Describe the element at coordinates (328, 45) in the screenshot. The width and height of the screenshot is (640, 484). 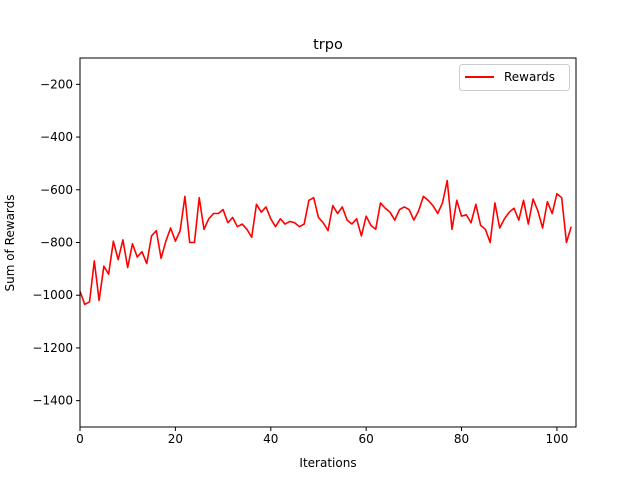
I see `chart-title: trpo` at that location.